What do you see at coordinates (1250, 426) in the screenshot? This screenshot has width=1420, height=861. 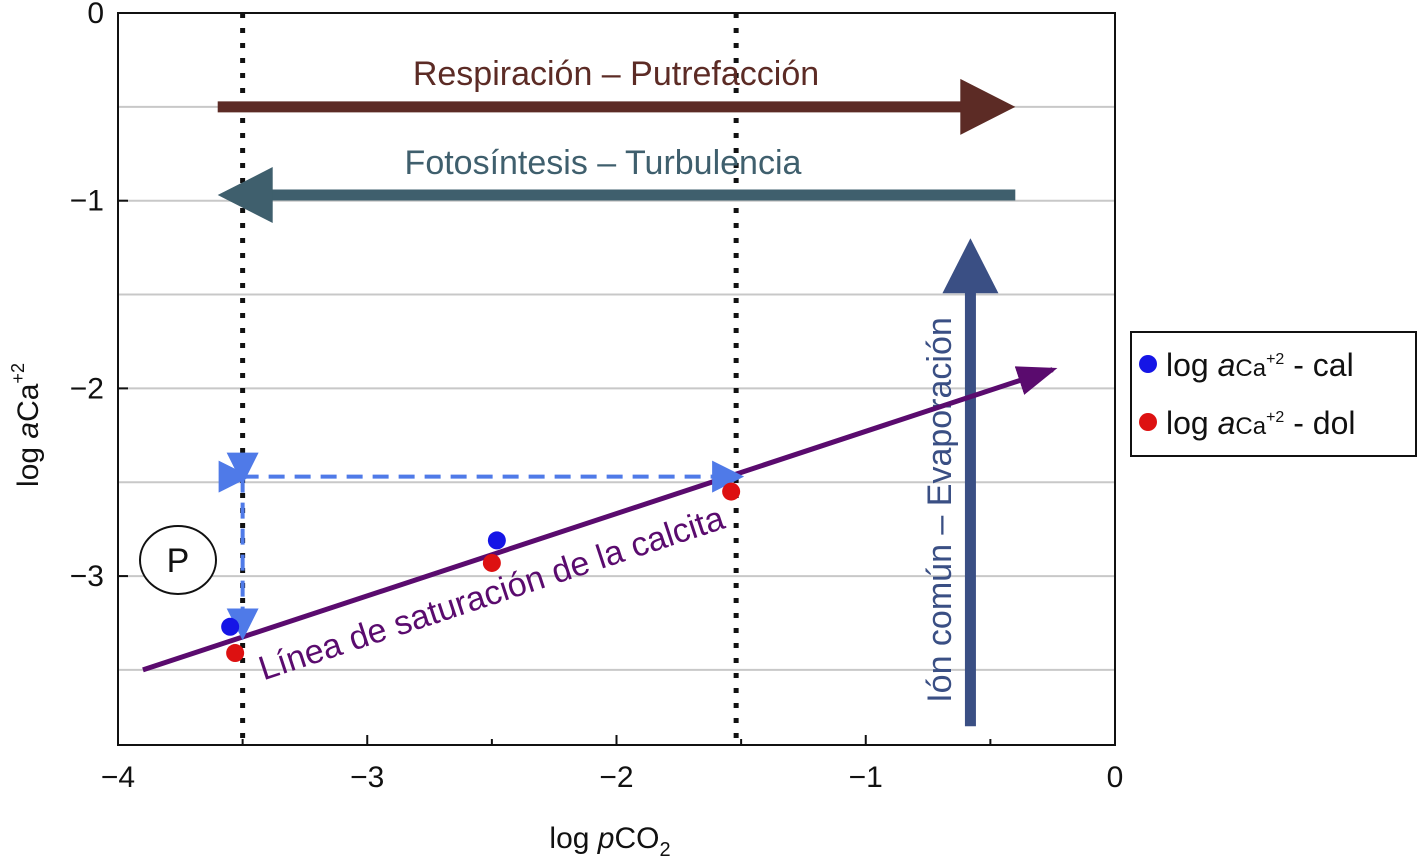 I see `legend-dol-ion: Ca` at bounding box center [1250, 426].